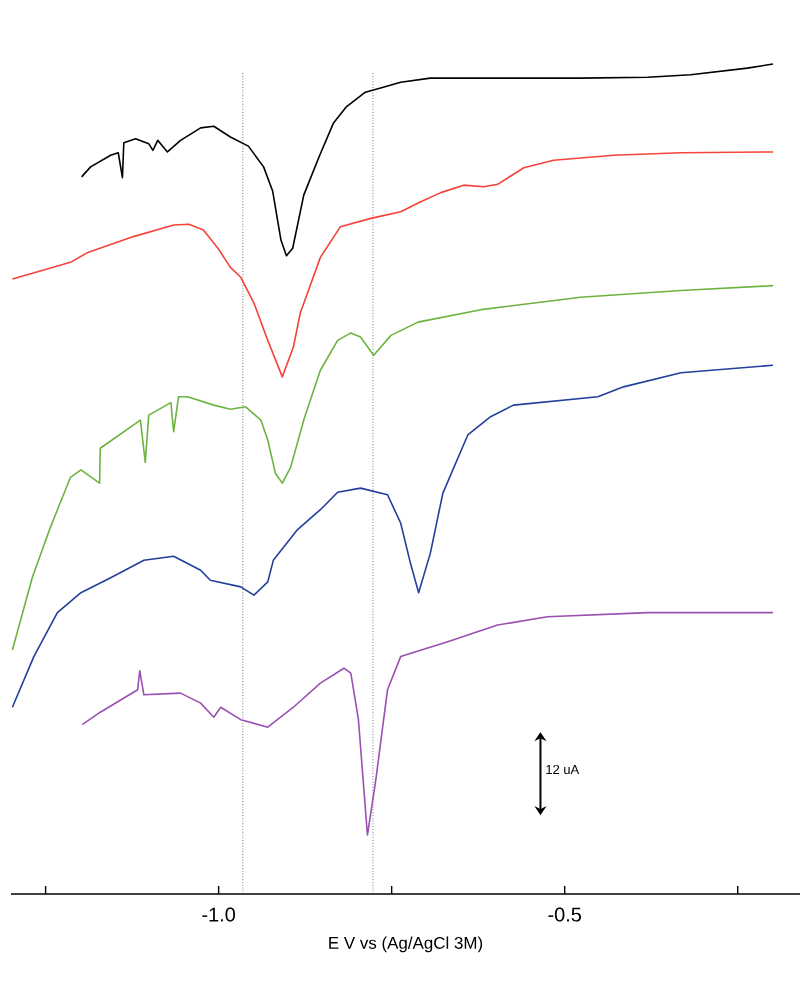  Describe the element at coordinates (563, 769) in the screenshot. I see `annotation: 12 uA` at that location.